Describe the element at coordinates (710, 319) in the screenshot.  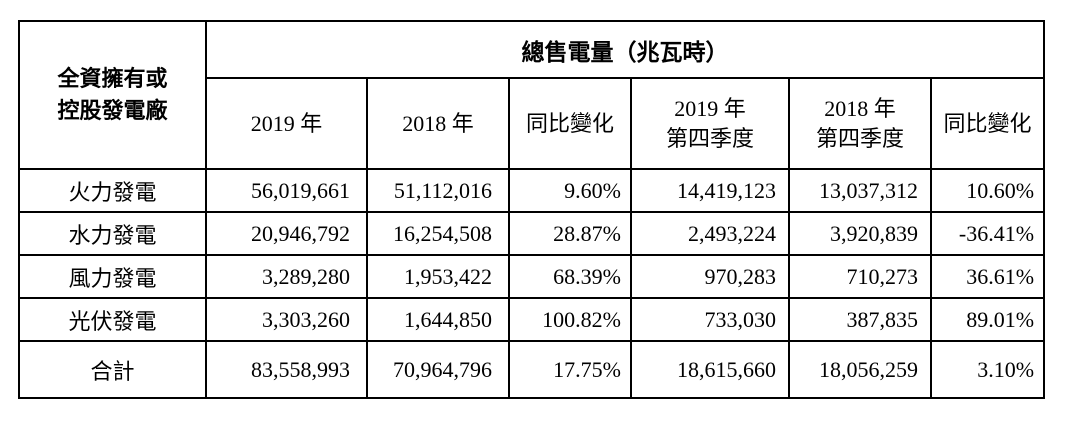
I see `cell-2019-q4: 733,030` at that location.